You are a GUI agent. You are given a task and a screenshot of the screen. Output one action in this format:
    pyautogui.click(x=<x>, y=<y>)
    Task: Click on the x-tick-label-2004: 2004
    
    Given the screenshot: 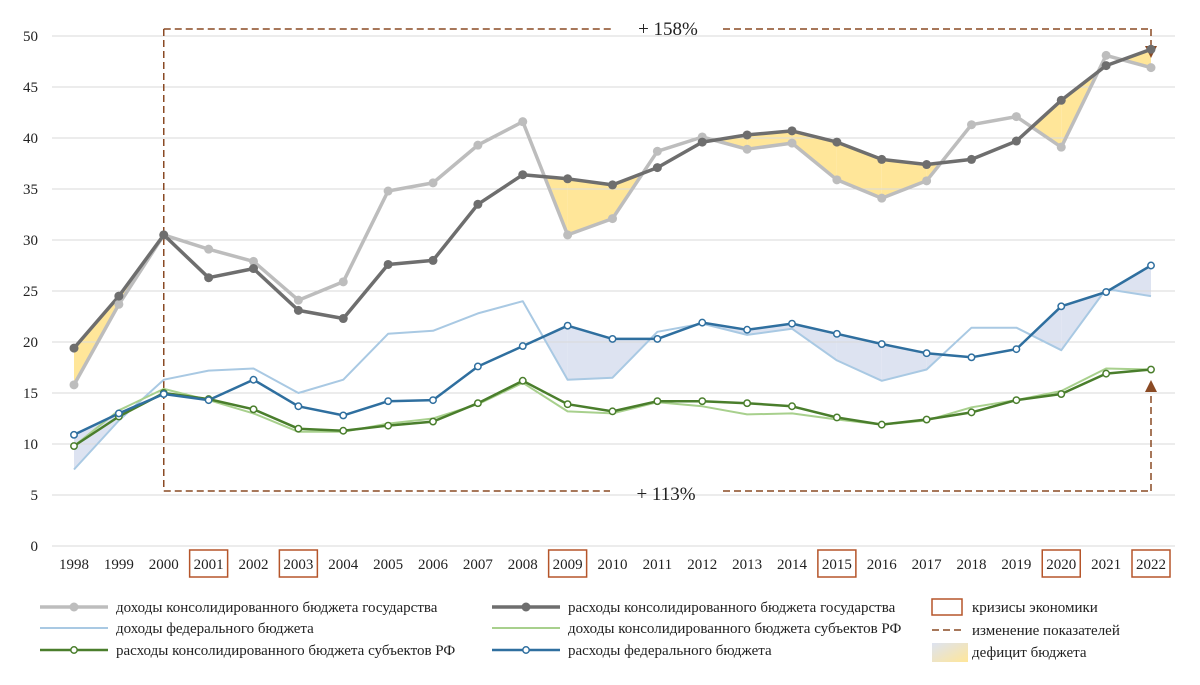 What is the action you would take?
    pyautogui.click(x=343, y=565)
    